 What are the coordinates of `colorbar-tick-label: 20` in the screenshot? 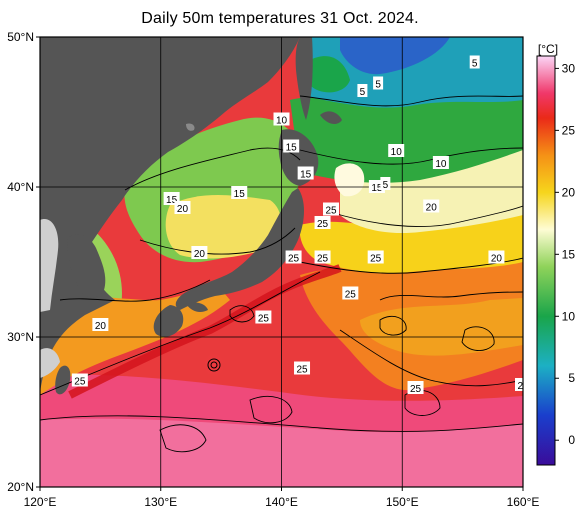 It's located at (569, 192).